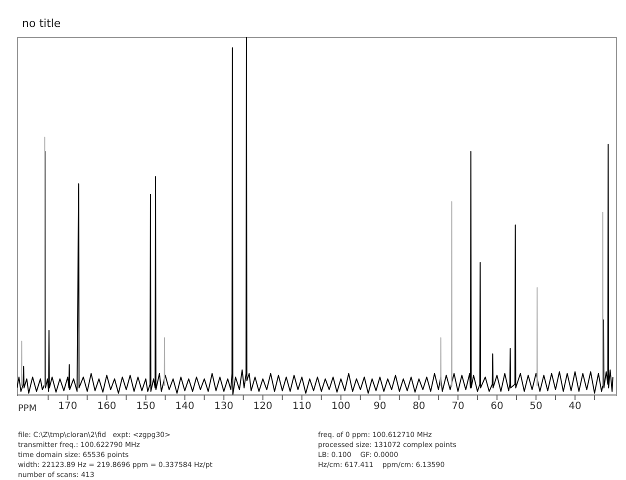 The image size is (626, 480). I want to click on x-tick-label: 150, so click(146, 406).